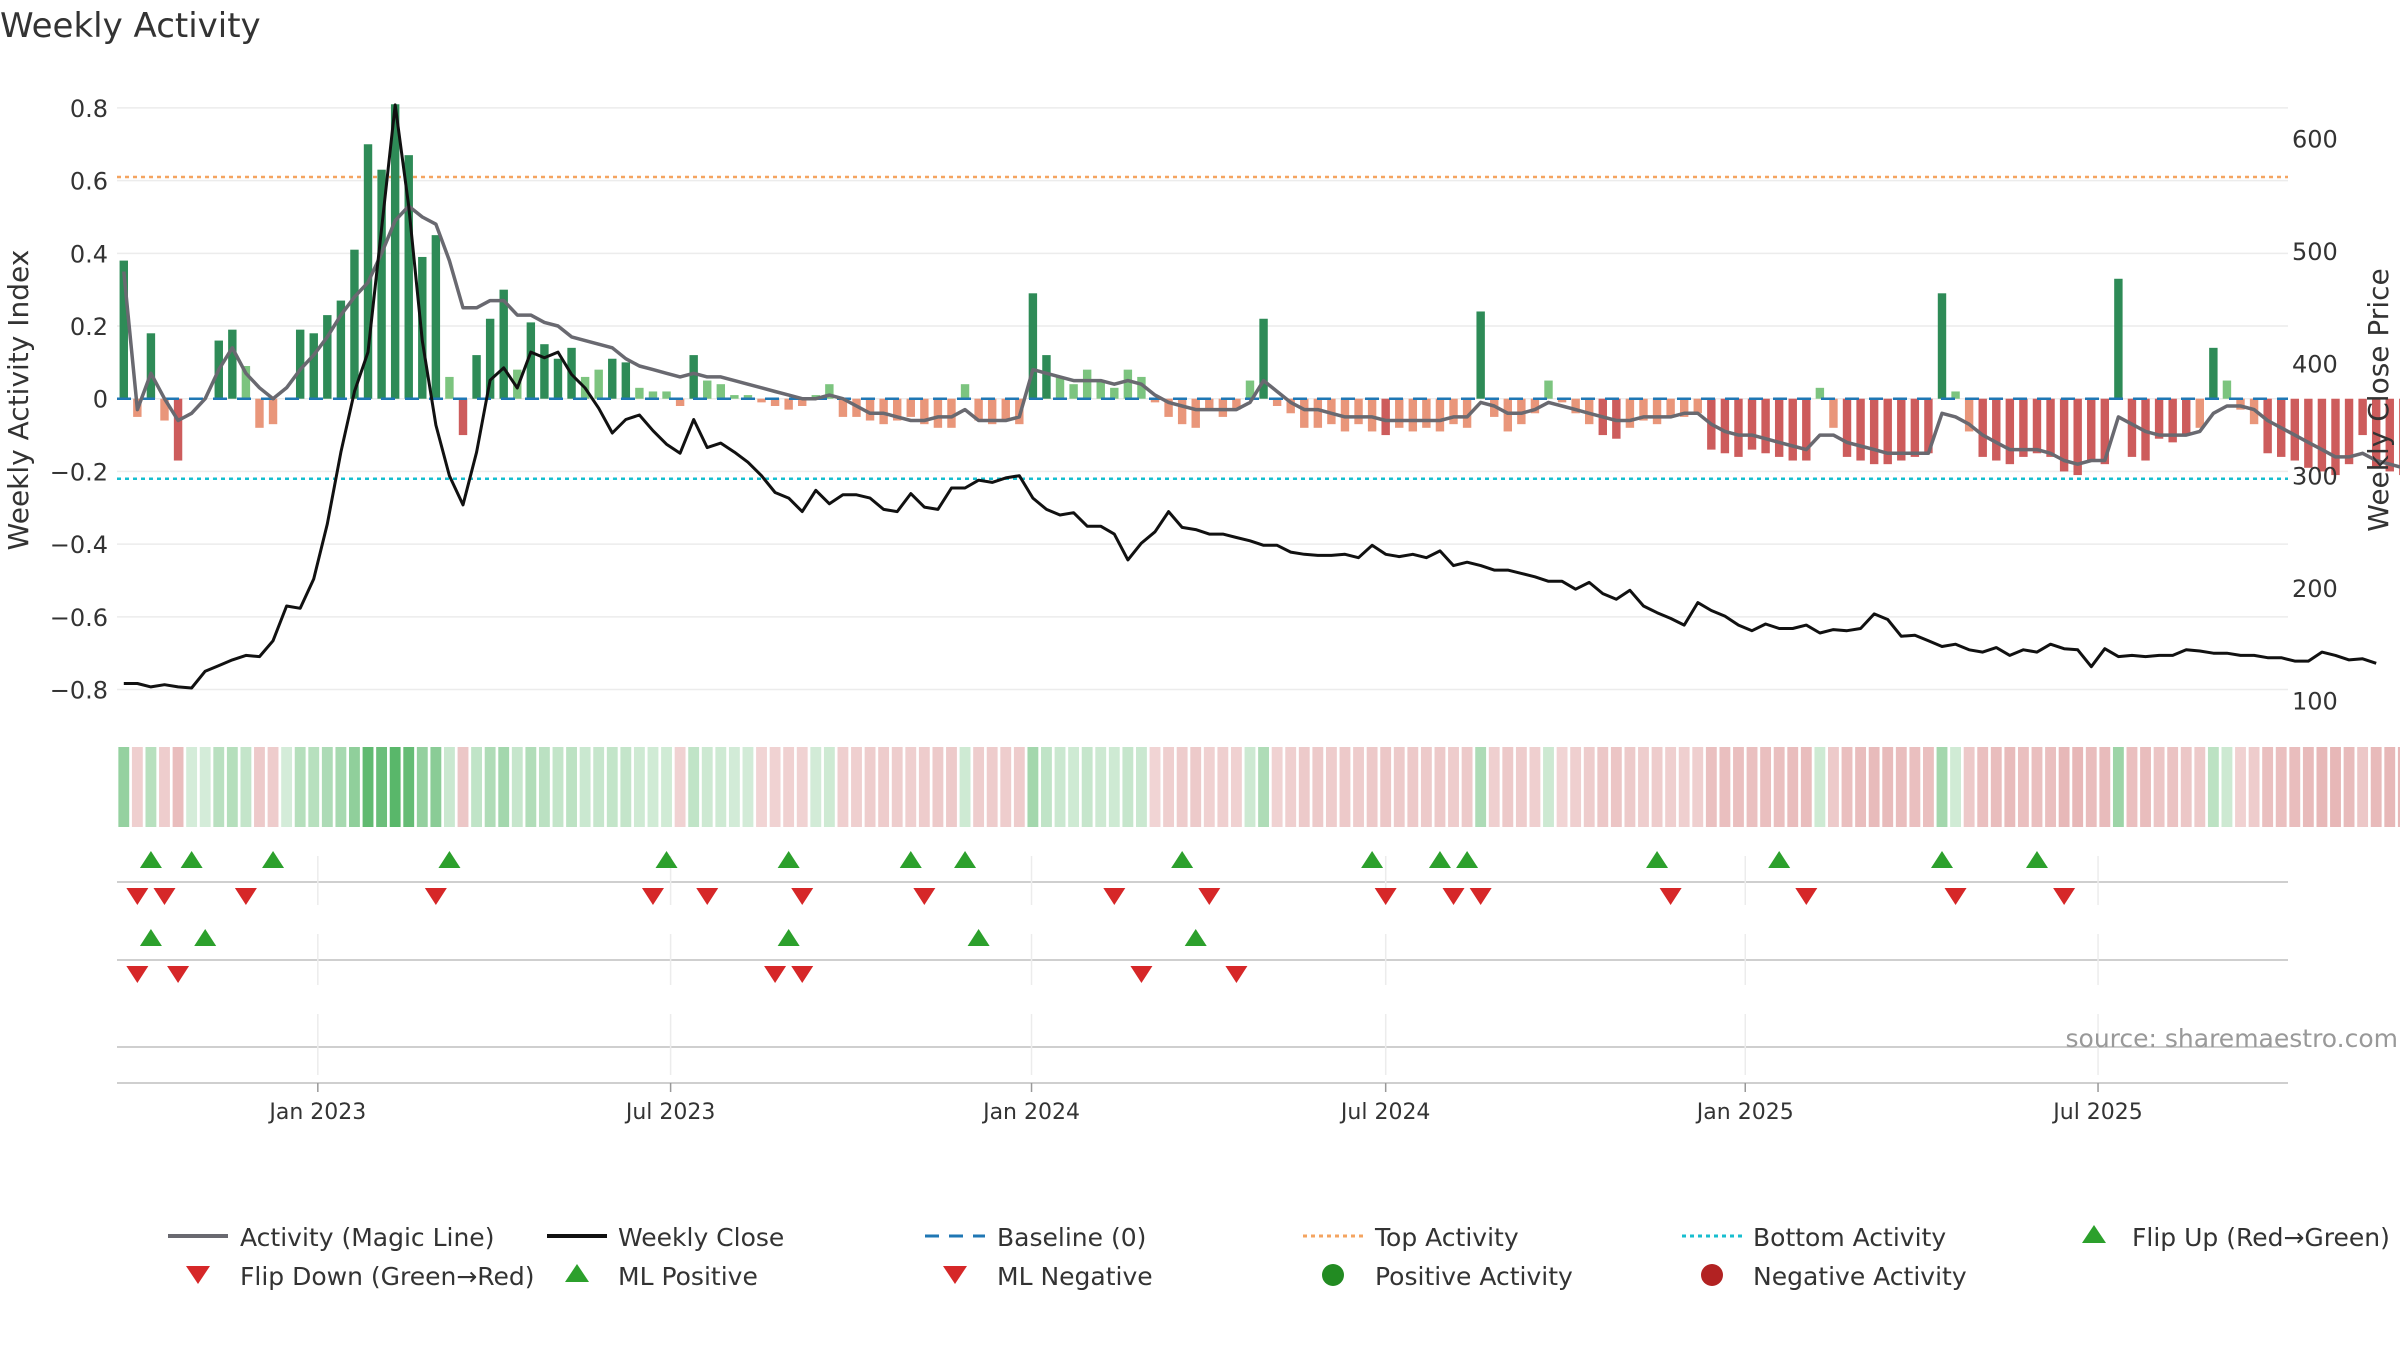 The image size is (2400, 1350). I want to click on legend-label-weekly-close: Weekly Close, so click(701, 1237).